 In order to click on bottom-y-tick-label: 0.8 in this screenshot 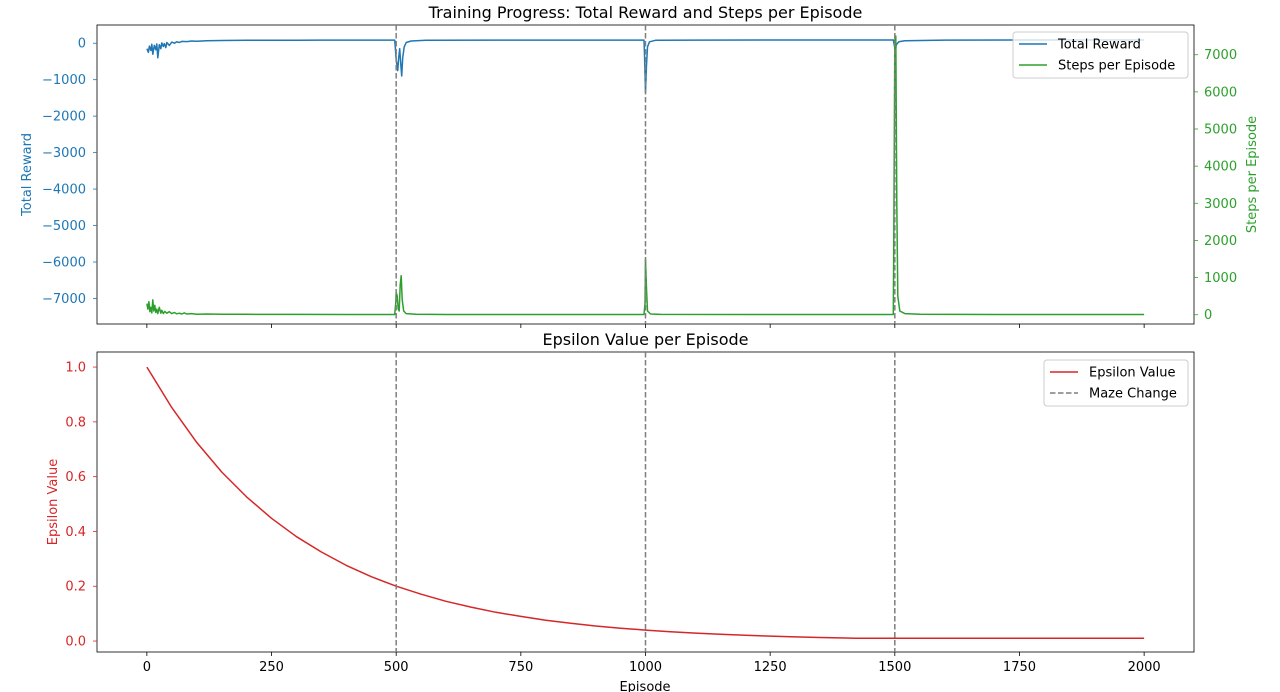, I will do `click(75, 422)`.